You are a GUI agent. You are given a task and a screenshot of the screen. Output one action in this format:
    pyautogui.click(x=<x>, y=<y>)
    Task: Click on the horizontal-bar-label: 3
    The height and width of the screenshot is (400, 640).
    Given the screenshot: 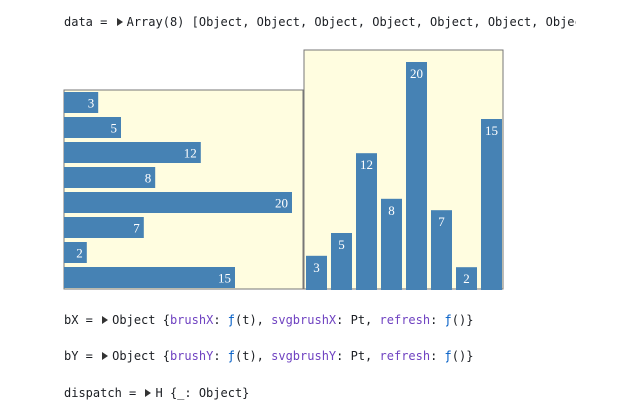 What is the action you would take?
    pyautogui.click(x=91, y=103)
    